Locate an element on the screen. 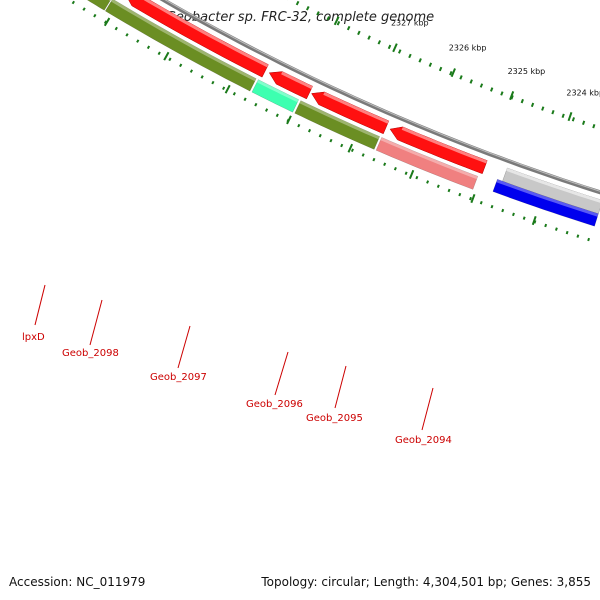  gene-label: Geob_2096 is located at coordinates (274, 404).